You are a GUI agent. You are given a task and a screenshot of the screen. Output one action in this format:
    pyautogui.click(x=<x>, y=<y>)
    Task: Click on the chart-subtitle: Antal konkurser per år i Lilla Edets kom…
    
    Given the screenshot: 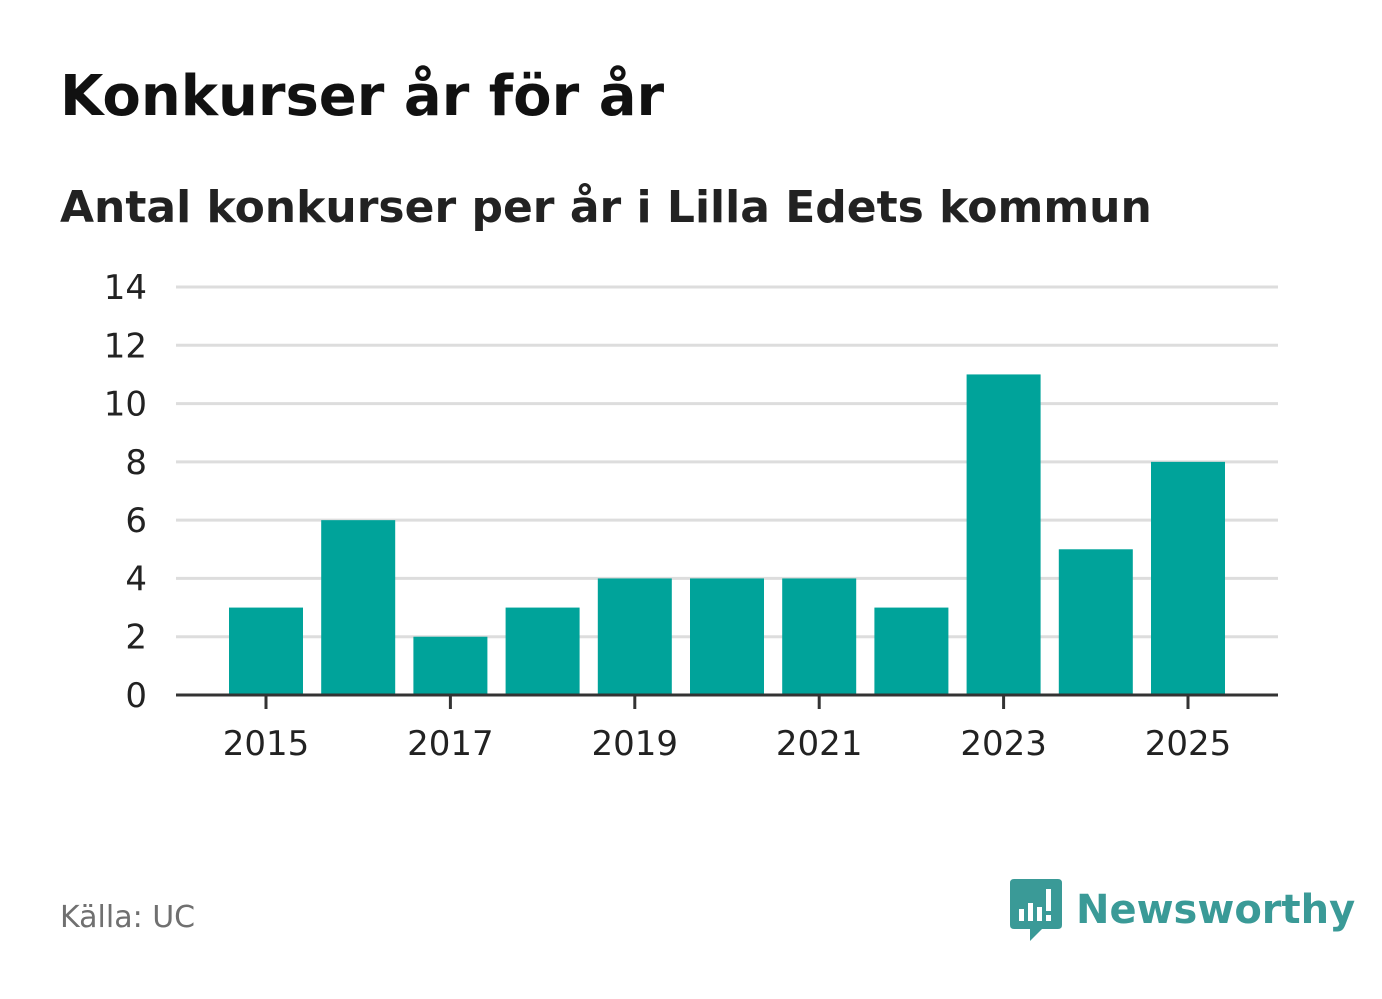 What is the action you would take?
    pyautogui.click(x=606, y=207)
    